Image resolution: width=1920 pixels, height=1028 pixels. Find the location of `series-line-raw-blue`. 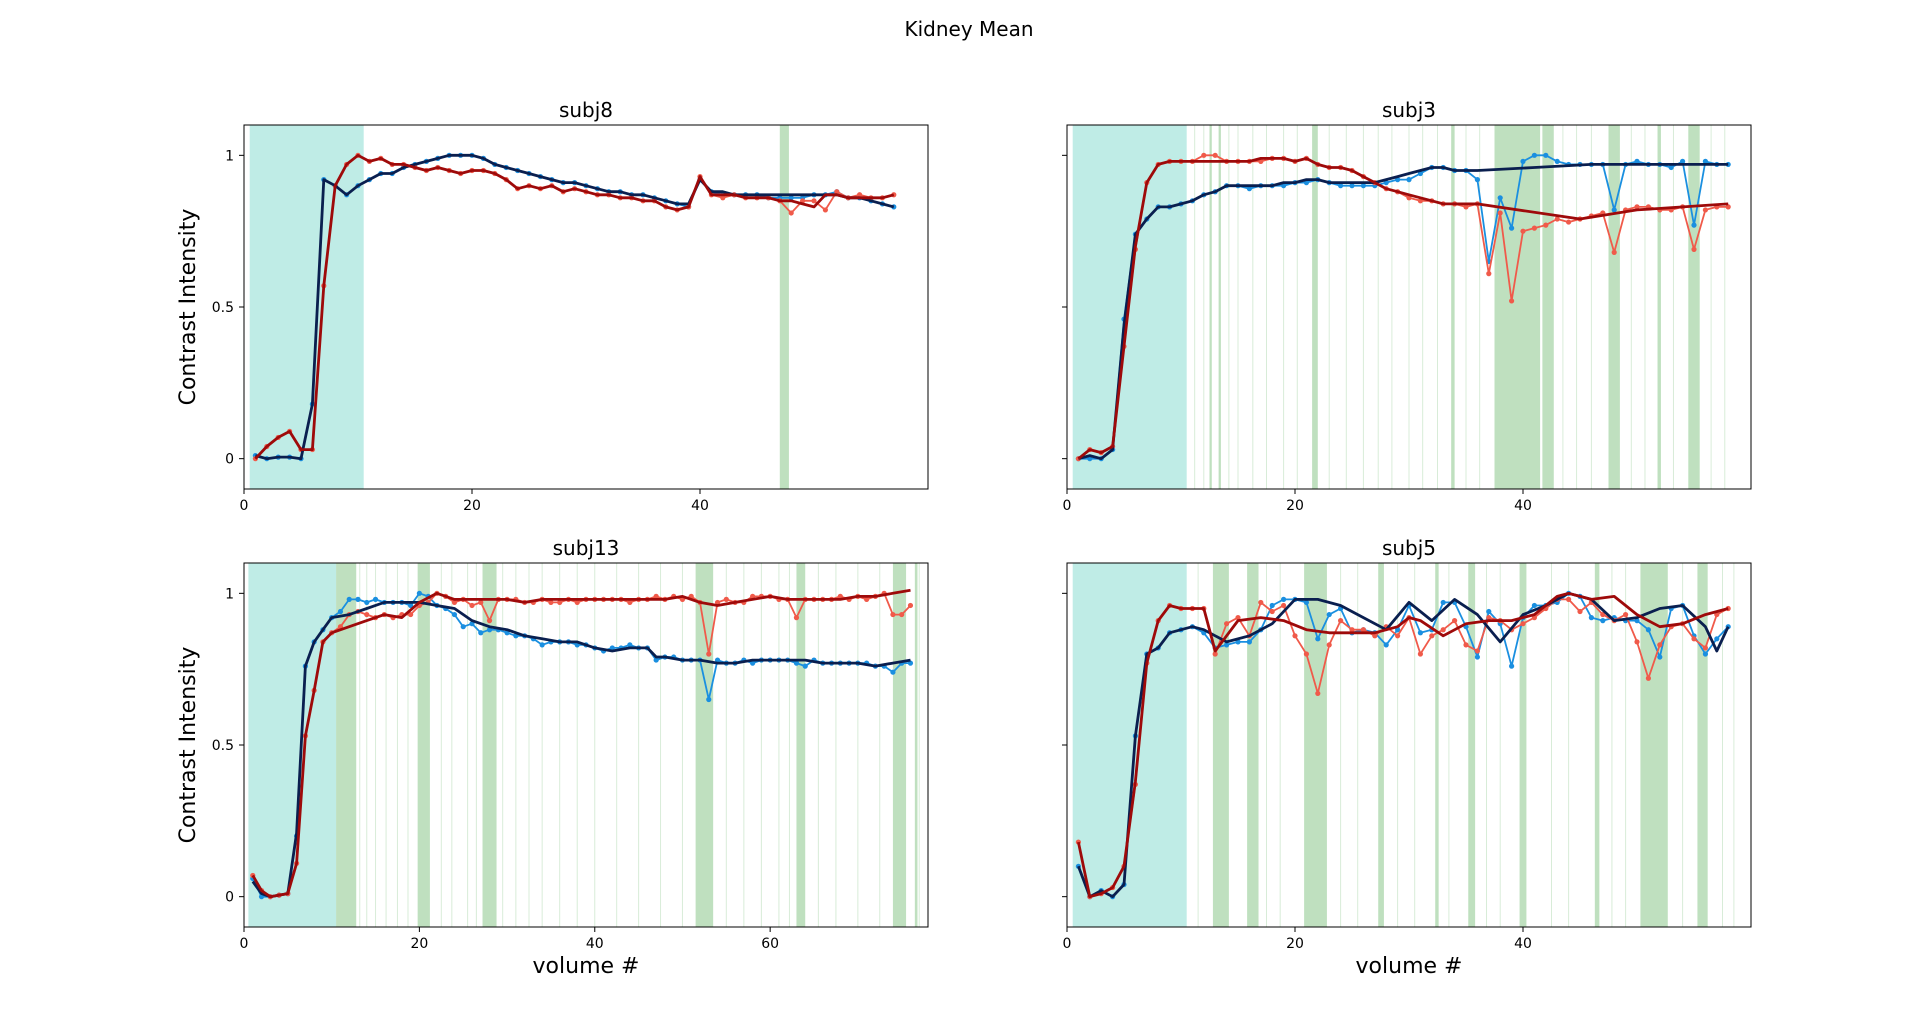

series-line-raw-blue is located at coordinates (581, 745).